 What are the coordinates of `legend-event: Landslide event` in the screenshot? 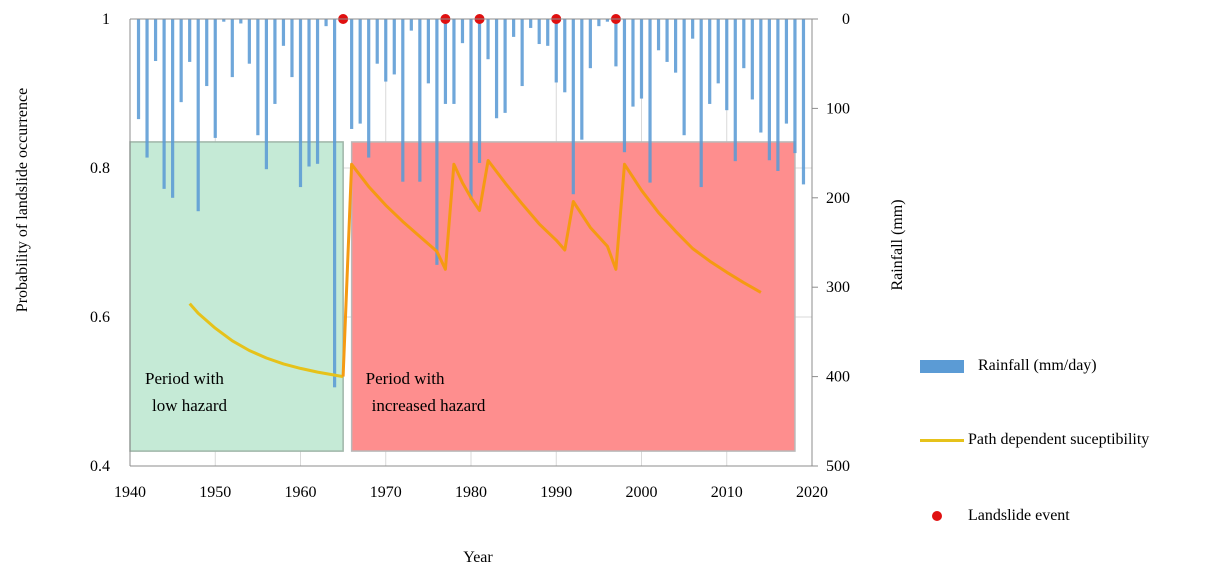 It's located at (995, 516).